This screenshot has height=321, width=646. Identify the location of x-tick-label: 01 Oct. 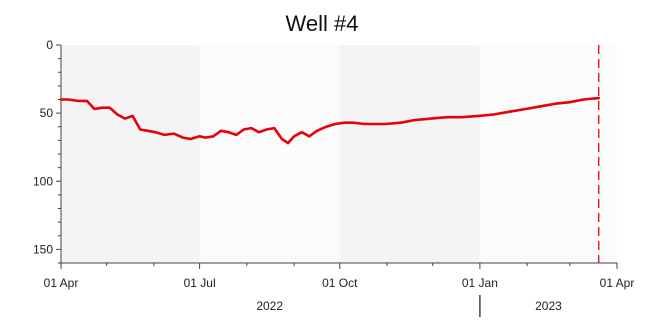
(340, 283).